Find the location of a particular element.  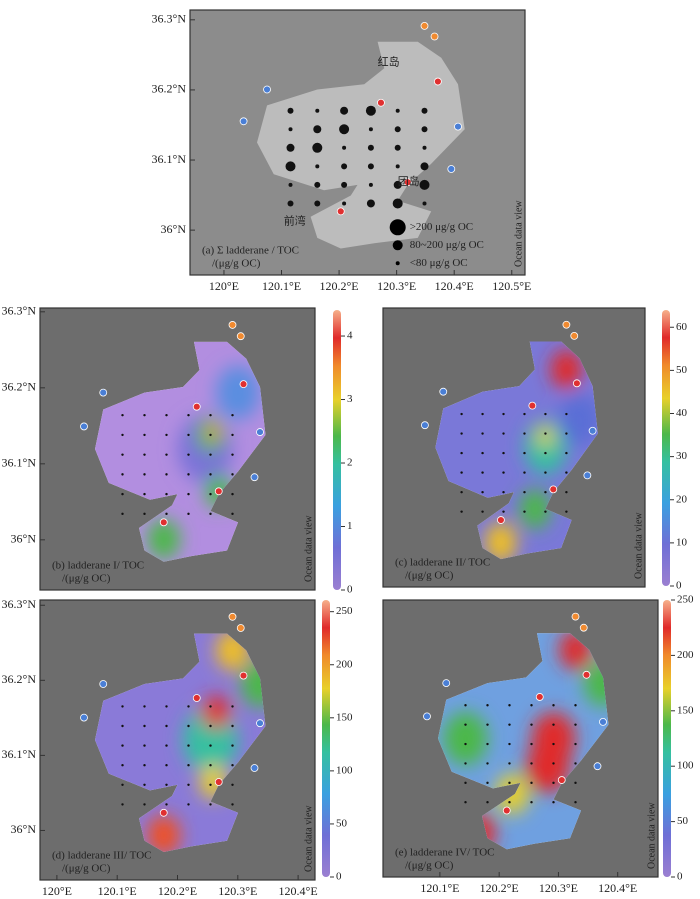

panel-label: (b) ladderane I/ TOC is located at coordinates (98, 566).